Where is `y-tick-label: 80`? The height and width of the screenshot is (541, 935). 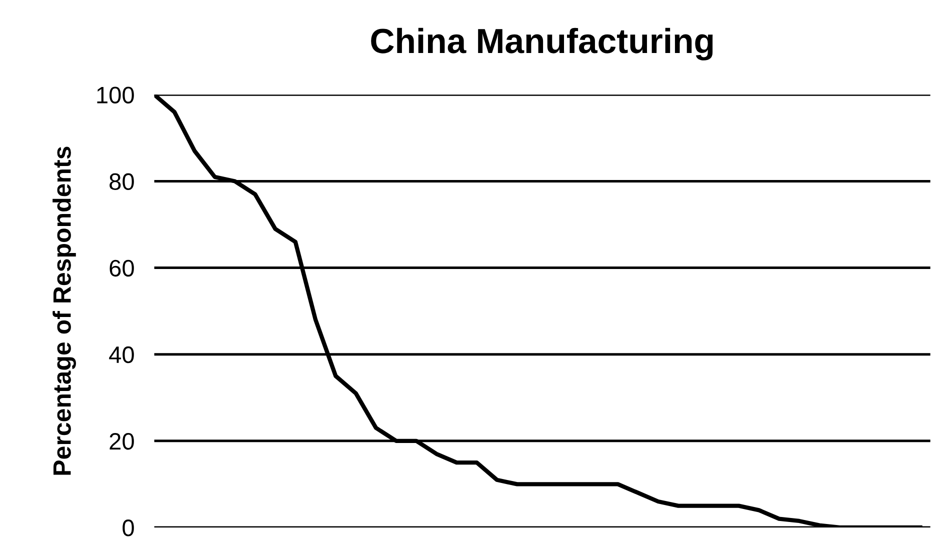
y-tick-label: 80 is located at coordinates (122, 181).